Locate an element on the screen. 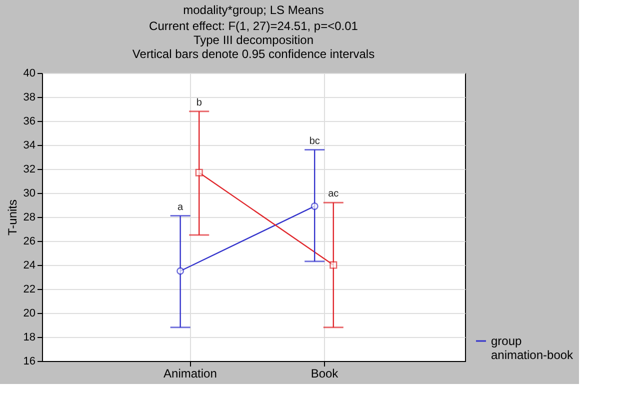 Image resolution: width=617 pixels, height=409 pixels. y-tick-label: 28 is located at coordinates (29, 218).